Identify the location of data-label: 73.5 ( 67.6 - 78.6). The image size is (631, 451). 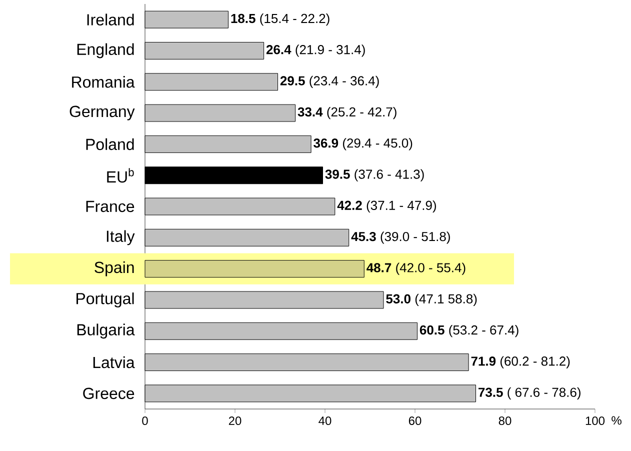
(529, 393).